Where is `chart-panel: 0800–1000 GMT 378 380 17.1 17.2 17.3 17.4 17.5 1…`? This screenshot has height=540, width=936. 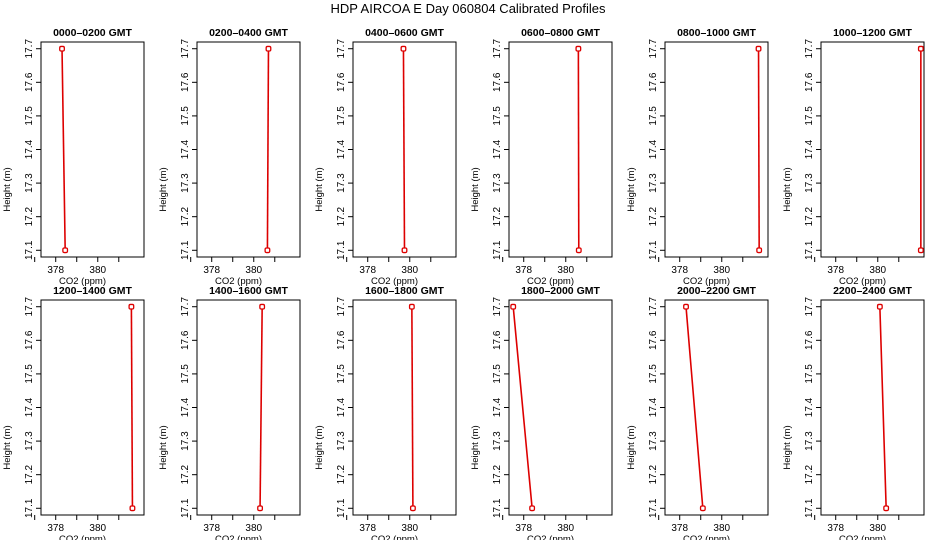
chart-panel: 0800–1000 GMT 378 380 17.1 17.2 17.3 17.4 17.5 1… is located at coordinates (697, 157).